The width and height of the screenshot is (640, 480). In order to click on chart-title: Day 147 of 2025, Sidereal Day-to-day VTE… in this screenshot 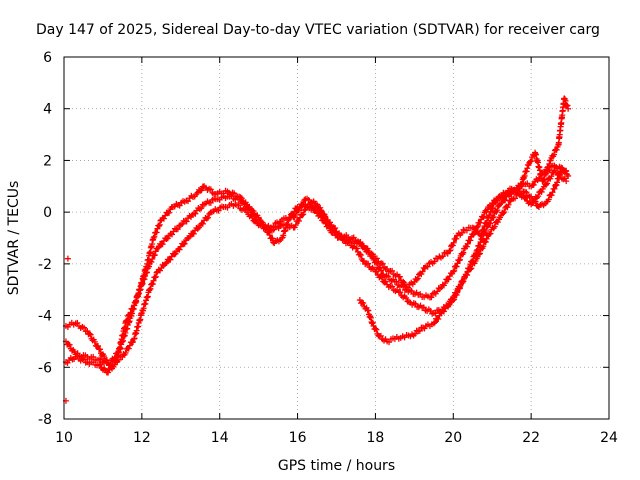, I will do `click(318, 30)`.